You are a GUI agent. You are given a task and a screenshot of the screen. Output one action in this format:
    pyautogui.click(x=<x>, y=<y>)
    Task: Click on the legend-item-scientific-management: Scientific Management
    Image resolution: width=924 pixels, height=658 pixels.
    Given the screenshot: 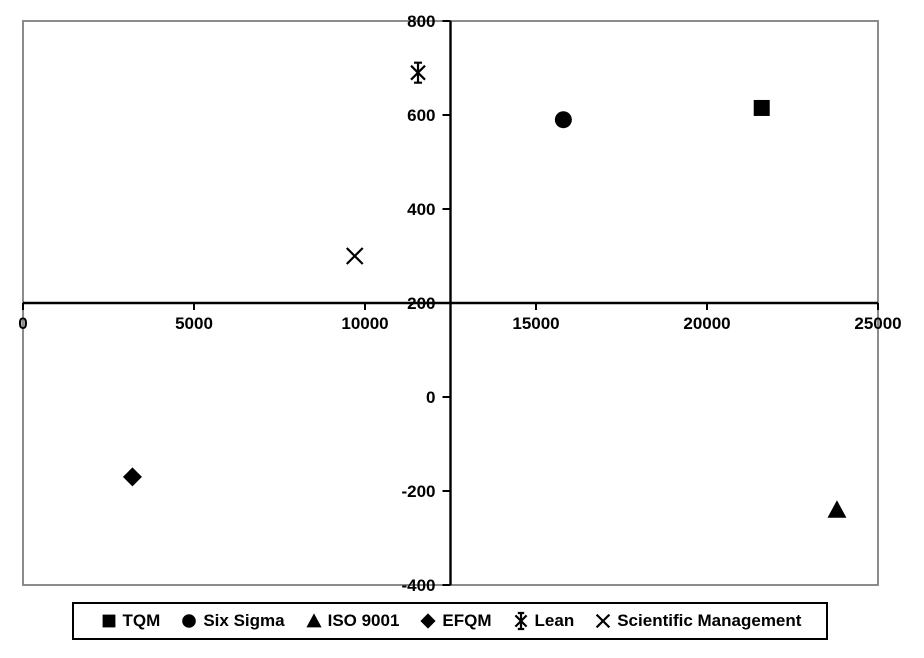 What is the action you would take?
    pyautogui.click(x=697, y=621)
    